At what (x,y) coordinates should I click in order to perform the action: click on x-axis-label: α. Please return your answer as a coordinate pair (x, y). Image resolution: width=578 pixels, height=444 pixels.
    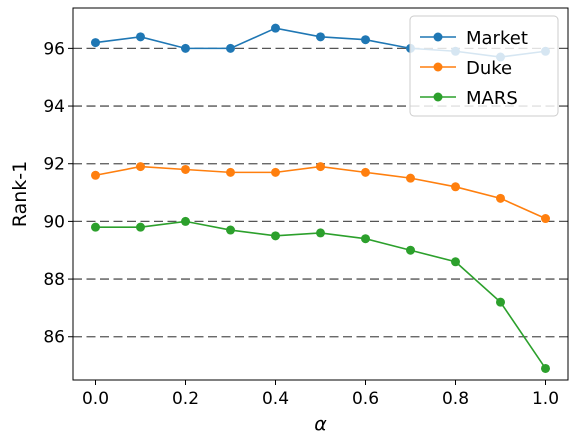
    Looking at the image, I should click on (320, 424).